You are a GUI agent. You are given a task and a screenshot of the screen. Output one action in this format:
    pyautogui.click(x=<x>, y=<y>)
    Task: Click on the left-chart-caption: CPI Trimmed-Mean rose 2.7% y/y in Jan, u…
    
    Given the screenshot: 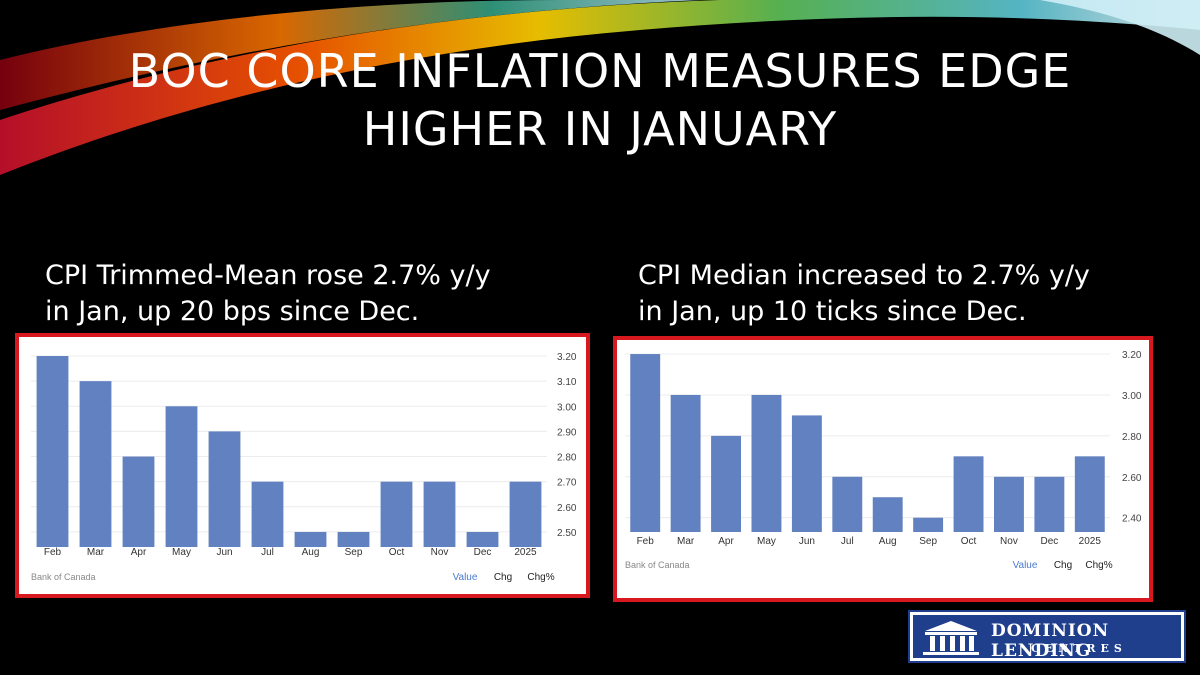 What is the action you would take?
    pyautogui.click(x=268, y=294)
    